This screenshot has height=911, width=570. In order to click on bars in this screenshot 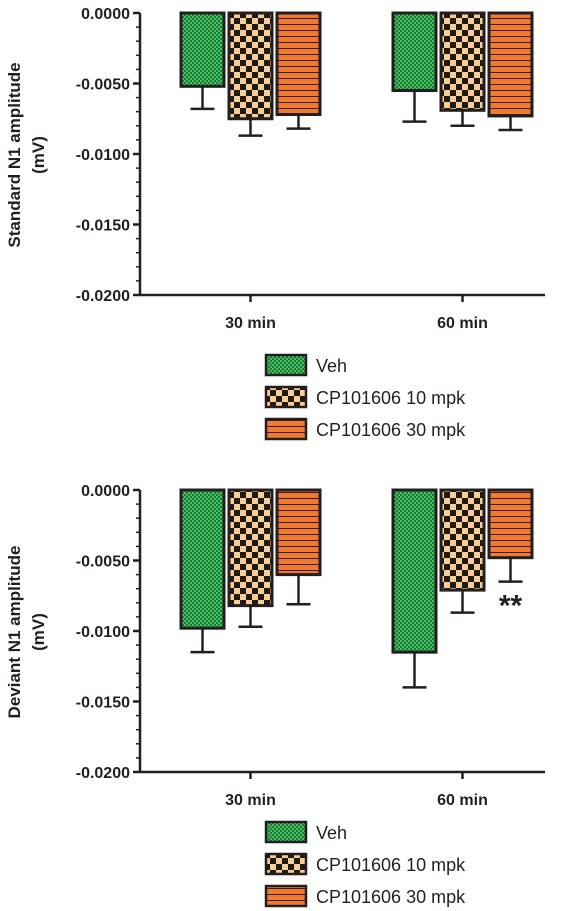, I will do `click(356, 74)`.